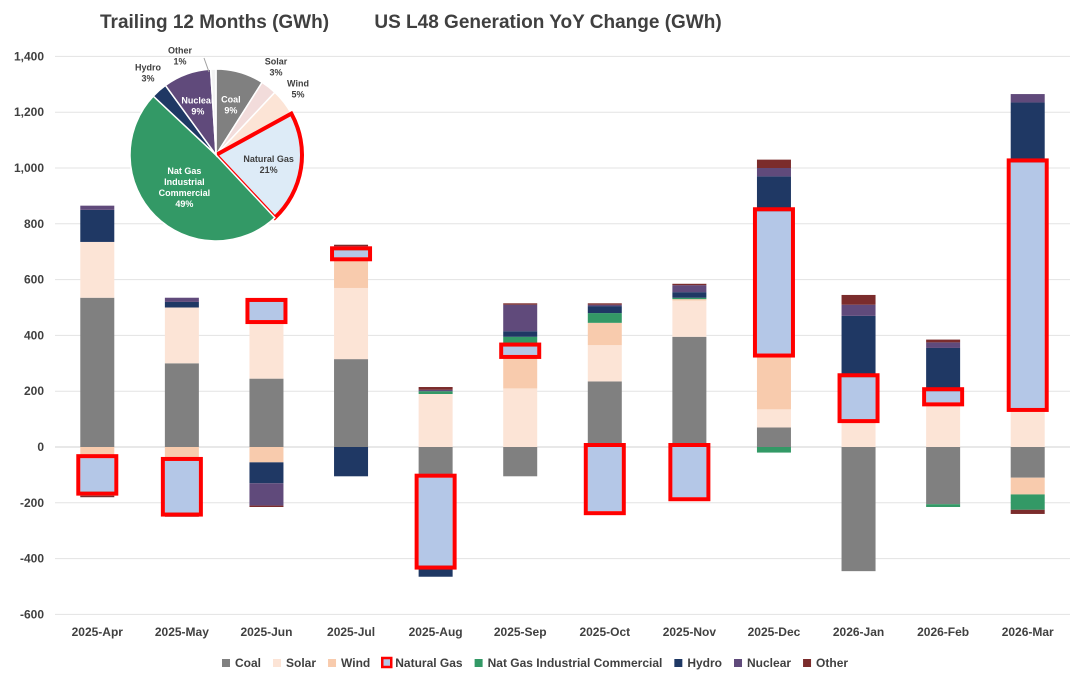 This screenshot has height=682, width=1087. I want to click on x-tick-label: 2025-Oct, so click(604, 632).